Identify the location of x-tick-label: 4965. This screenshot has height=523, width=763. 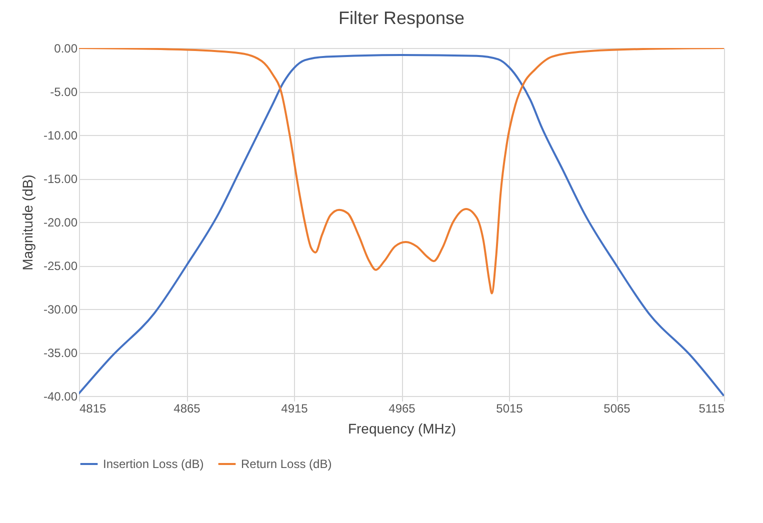
(402, 409).